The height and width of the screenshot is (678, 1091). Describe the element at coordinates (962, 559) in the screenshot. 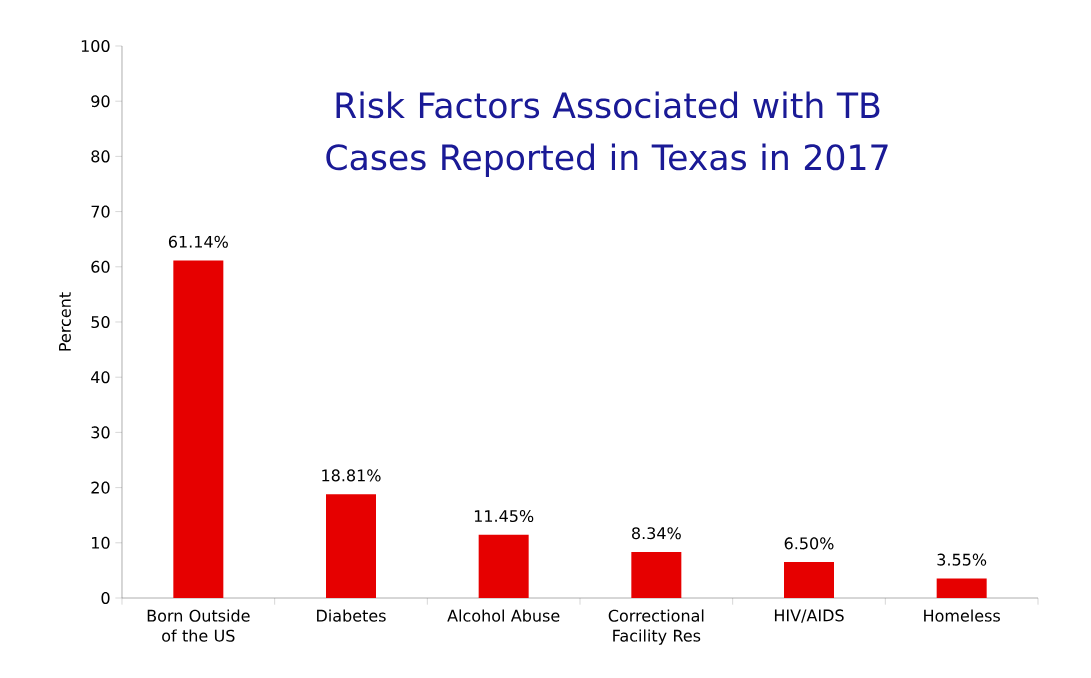

I see `data-label: 3.55%` at that location.